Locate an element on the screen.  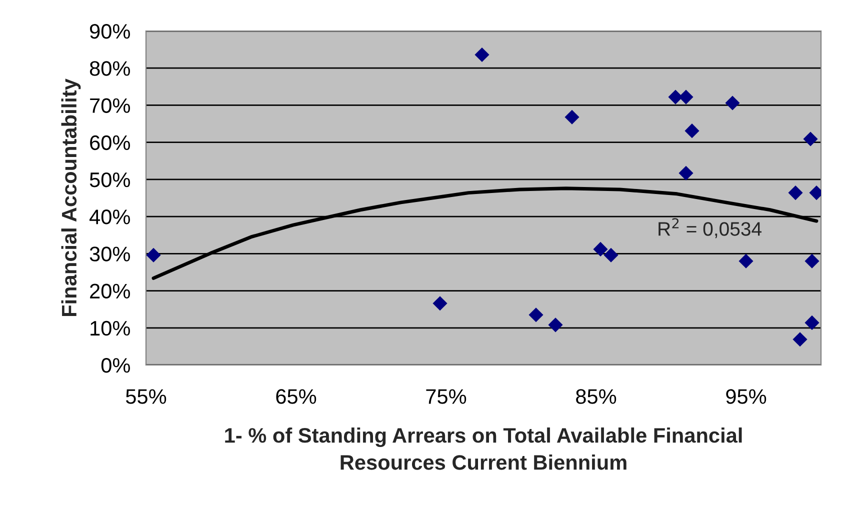
y-tick-label: 10% is located at coordinates (110, 328).